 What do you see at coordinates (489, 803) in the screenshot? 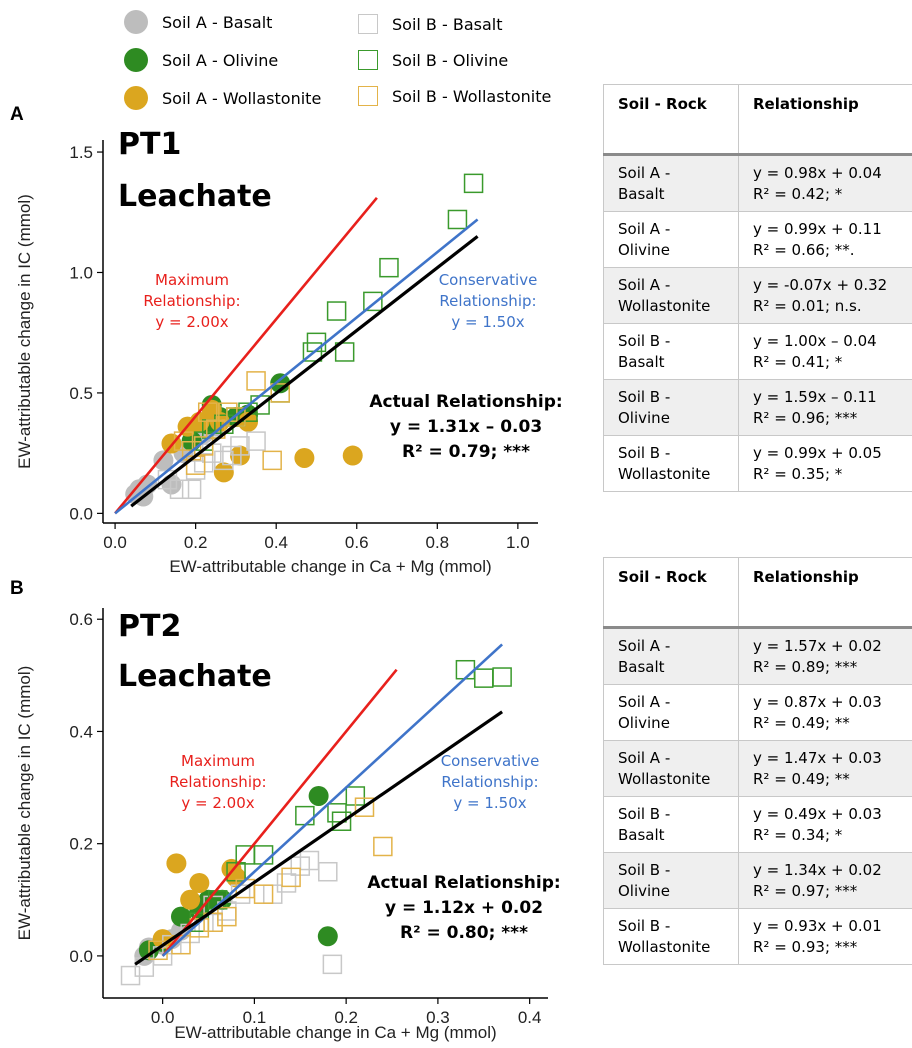
I see `conservative-relationship-label: y = 1.50x` at bounding box center [489, 803].